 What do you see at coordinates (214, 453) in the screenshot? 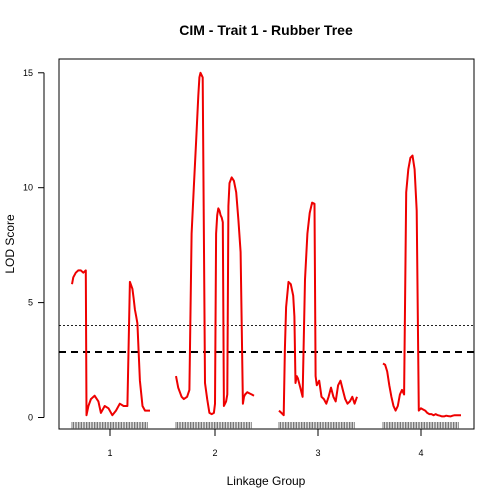
I see `x-tick-label: 2` at bounding box center [214, 453].